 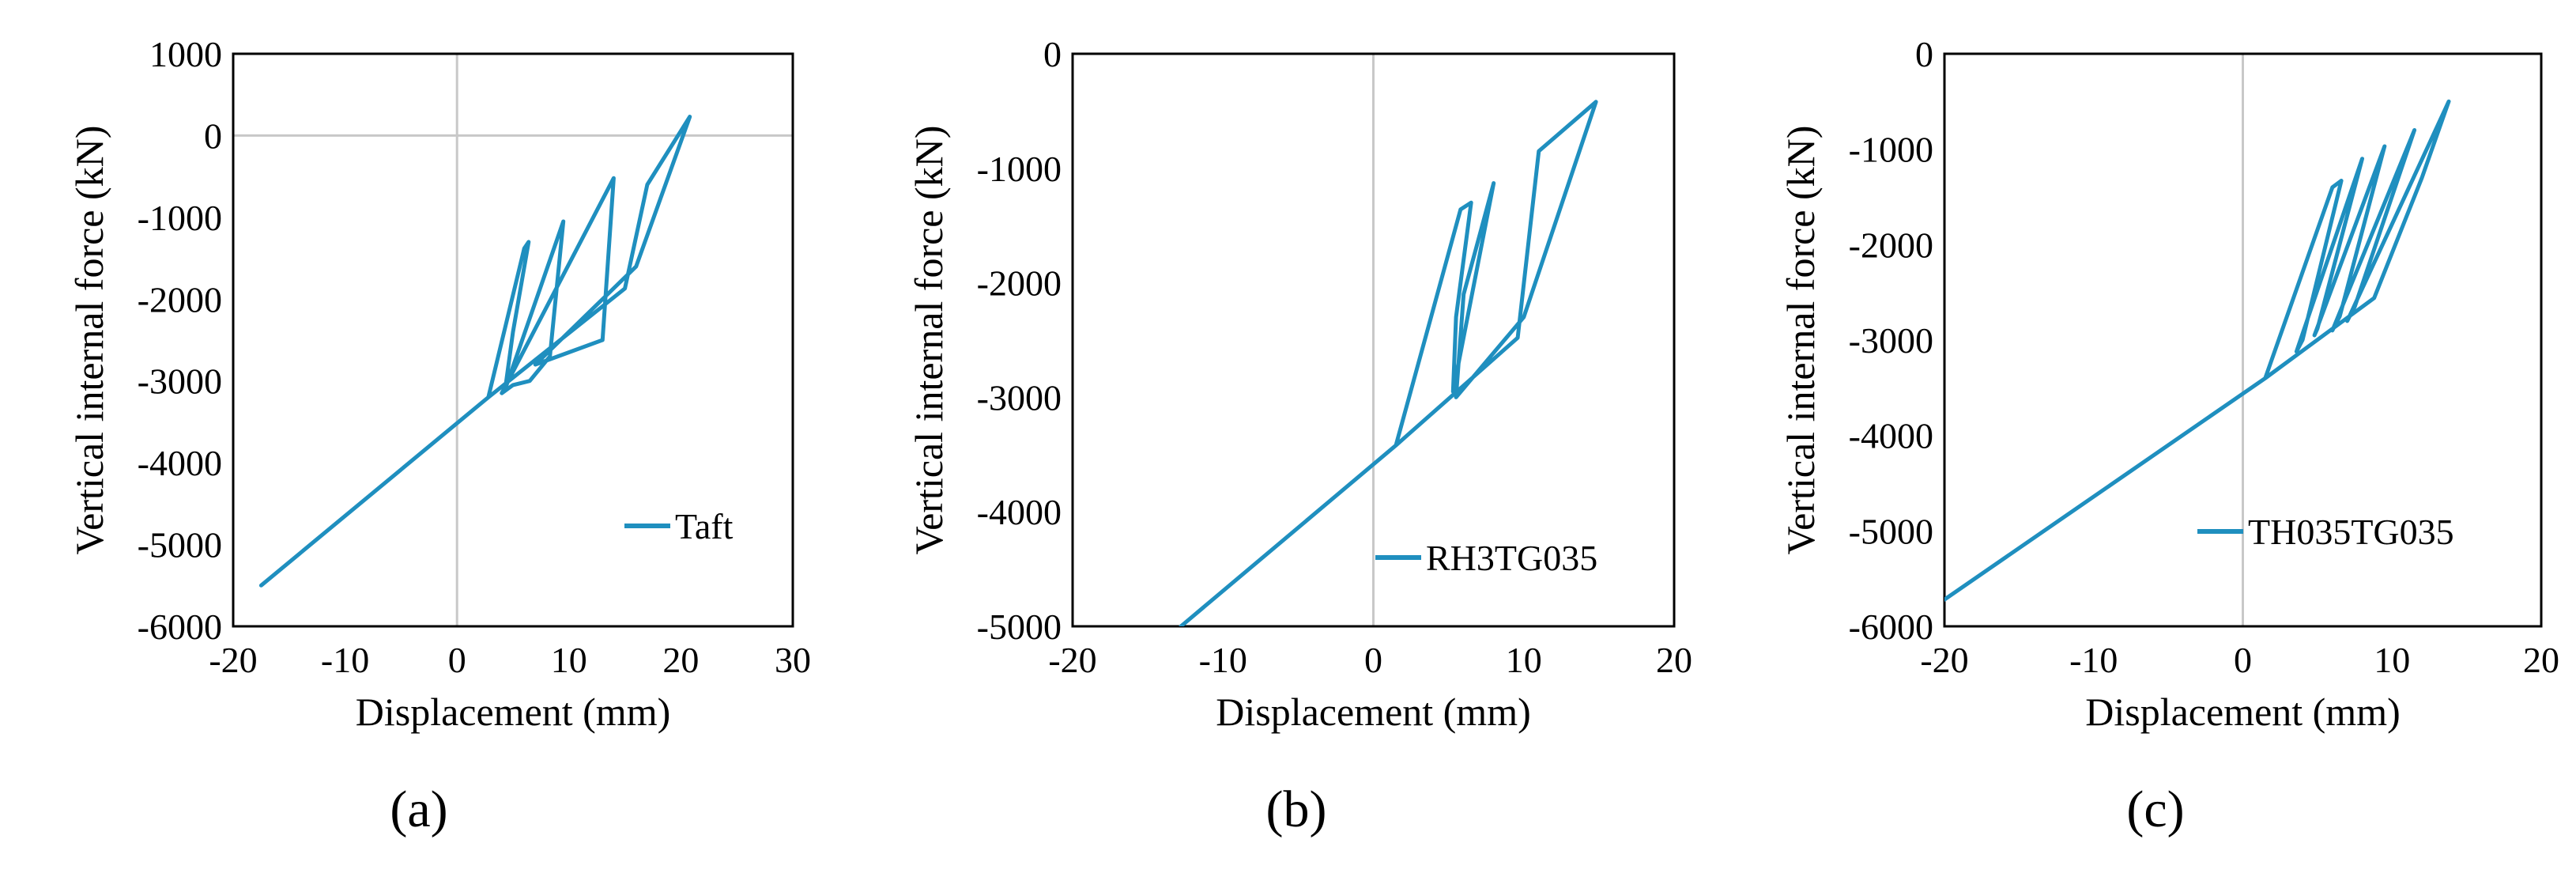 What do you see at coordinates (705, 526) in the screenshot?
I see `legend-label: Taft` at bounding box center [705, 526].